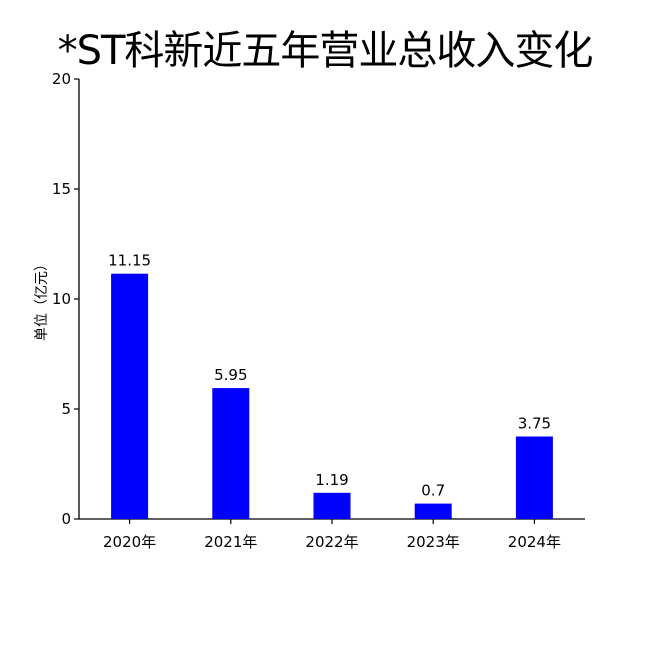  I want to click on data-label: 0.7, so click(433, 491).